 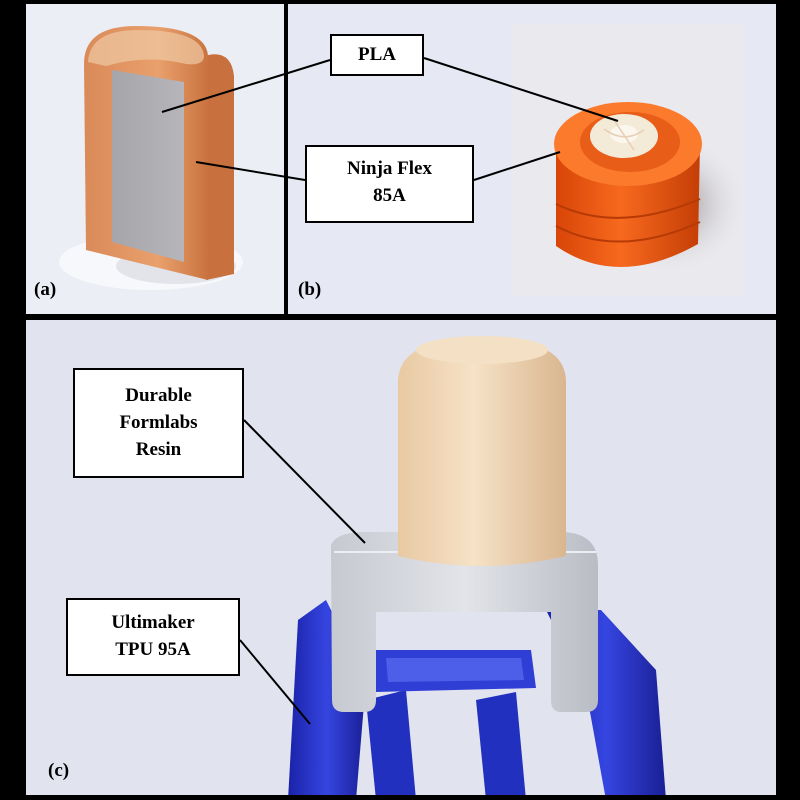 I want to click on tpu-base-highlight, so click(x=455, y=670).